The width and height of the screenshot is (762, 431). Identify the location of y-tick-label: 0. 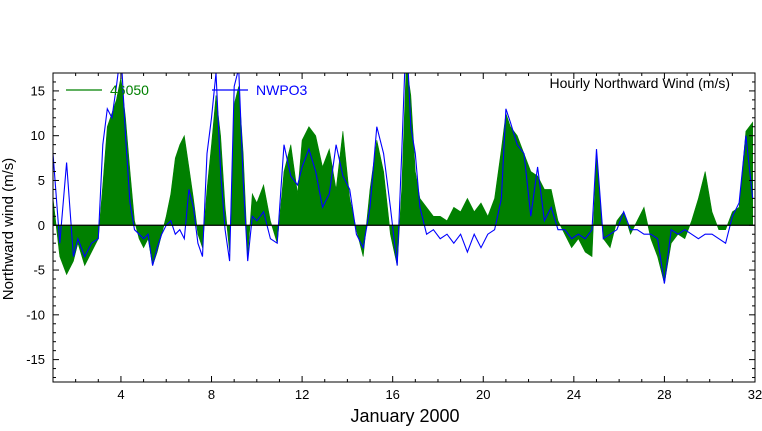
(41, 225).